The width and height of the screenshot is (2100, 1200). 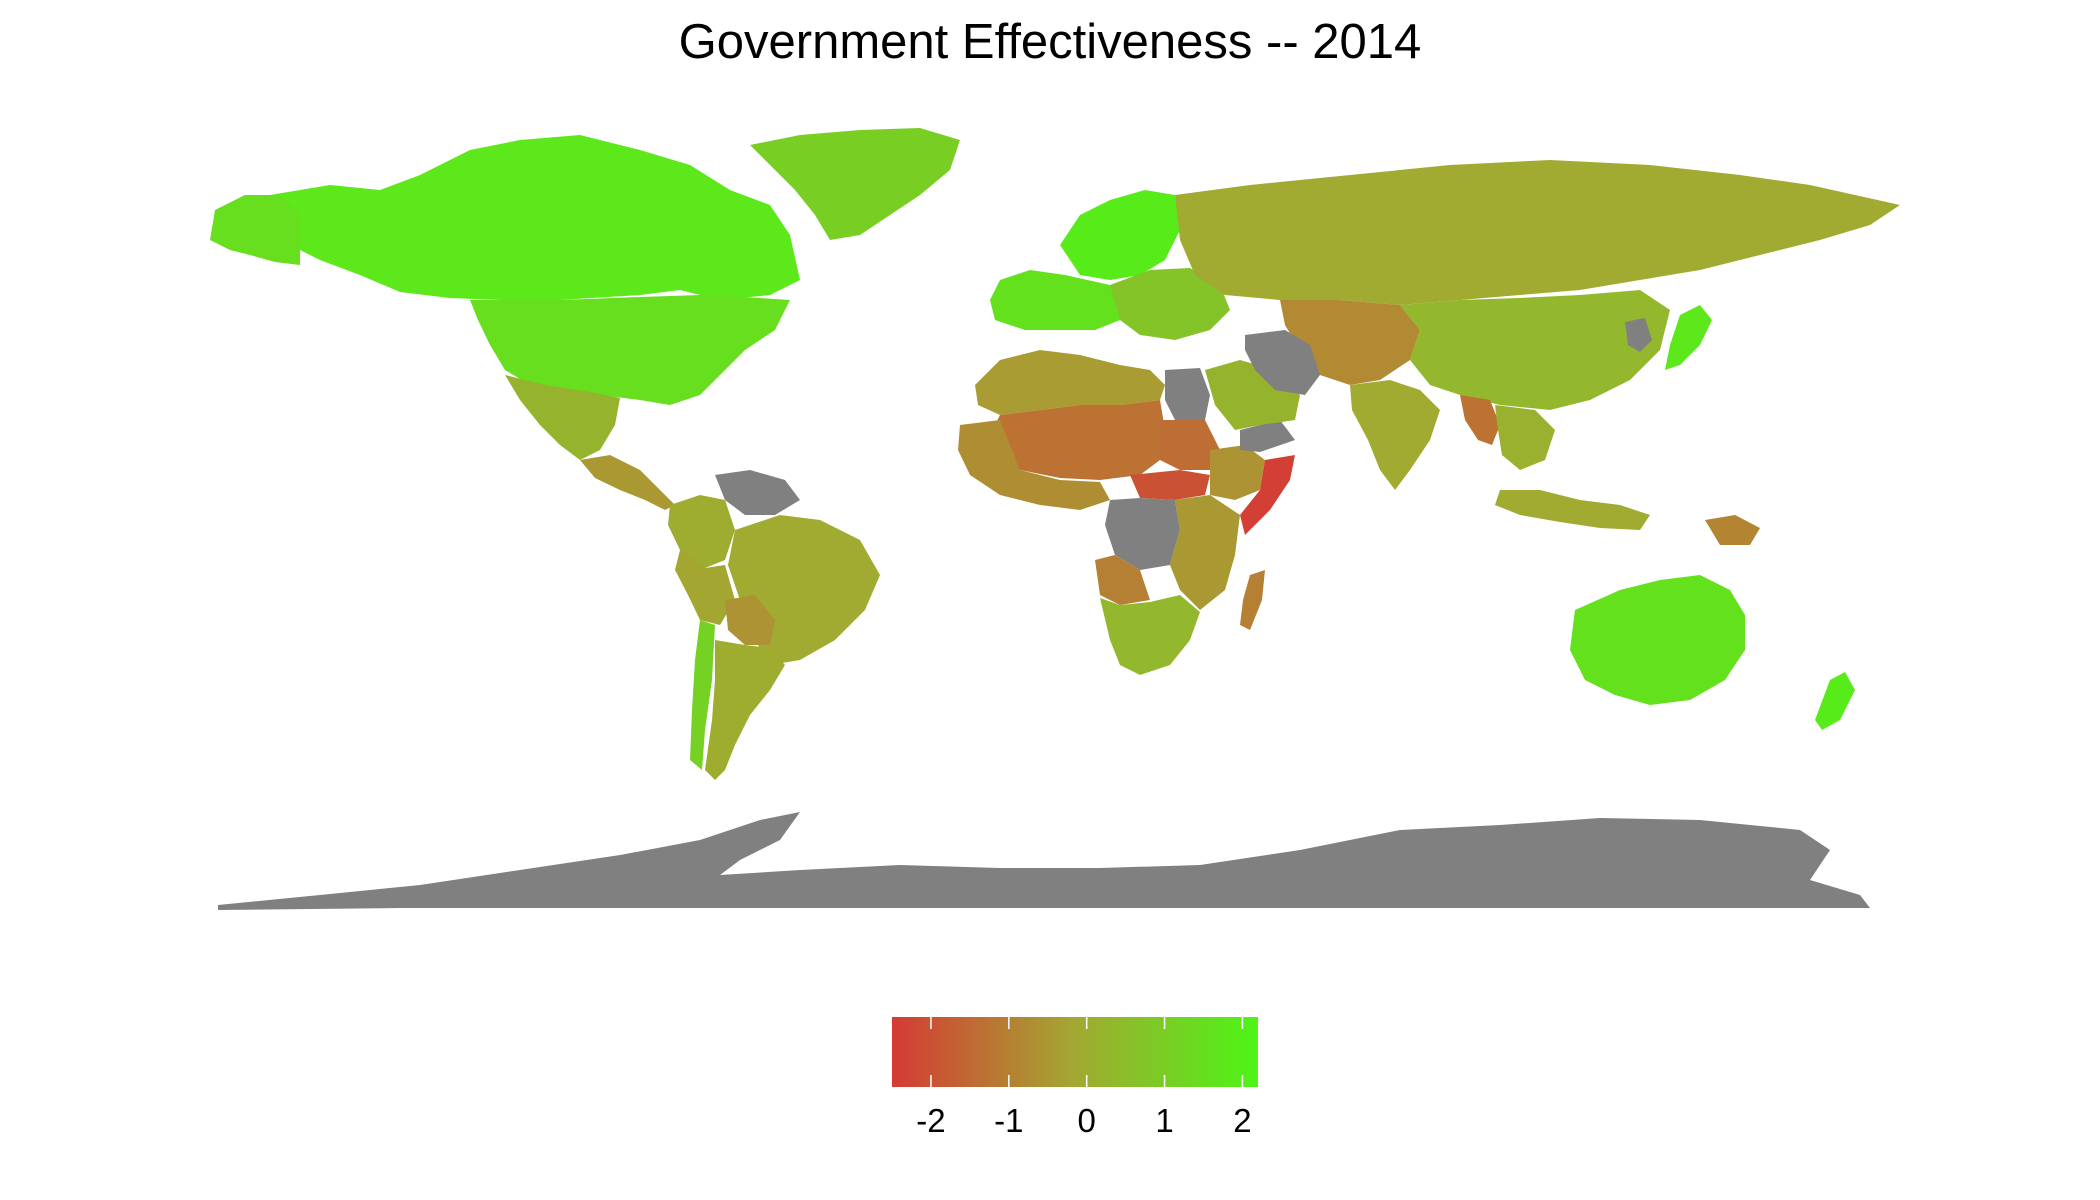 What do you see at coordinates (1142, 534) in the screenshot?
I see `region-dr-congo` at bounding box center [1142, 534].